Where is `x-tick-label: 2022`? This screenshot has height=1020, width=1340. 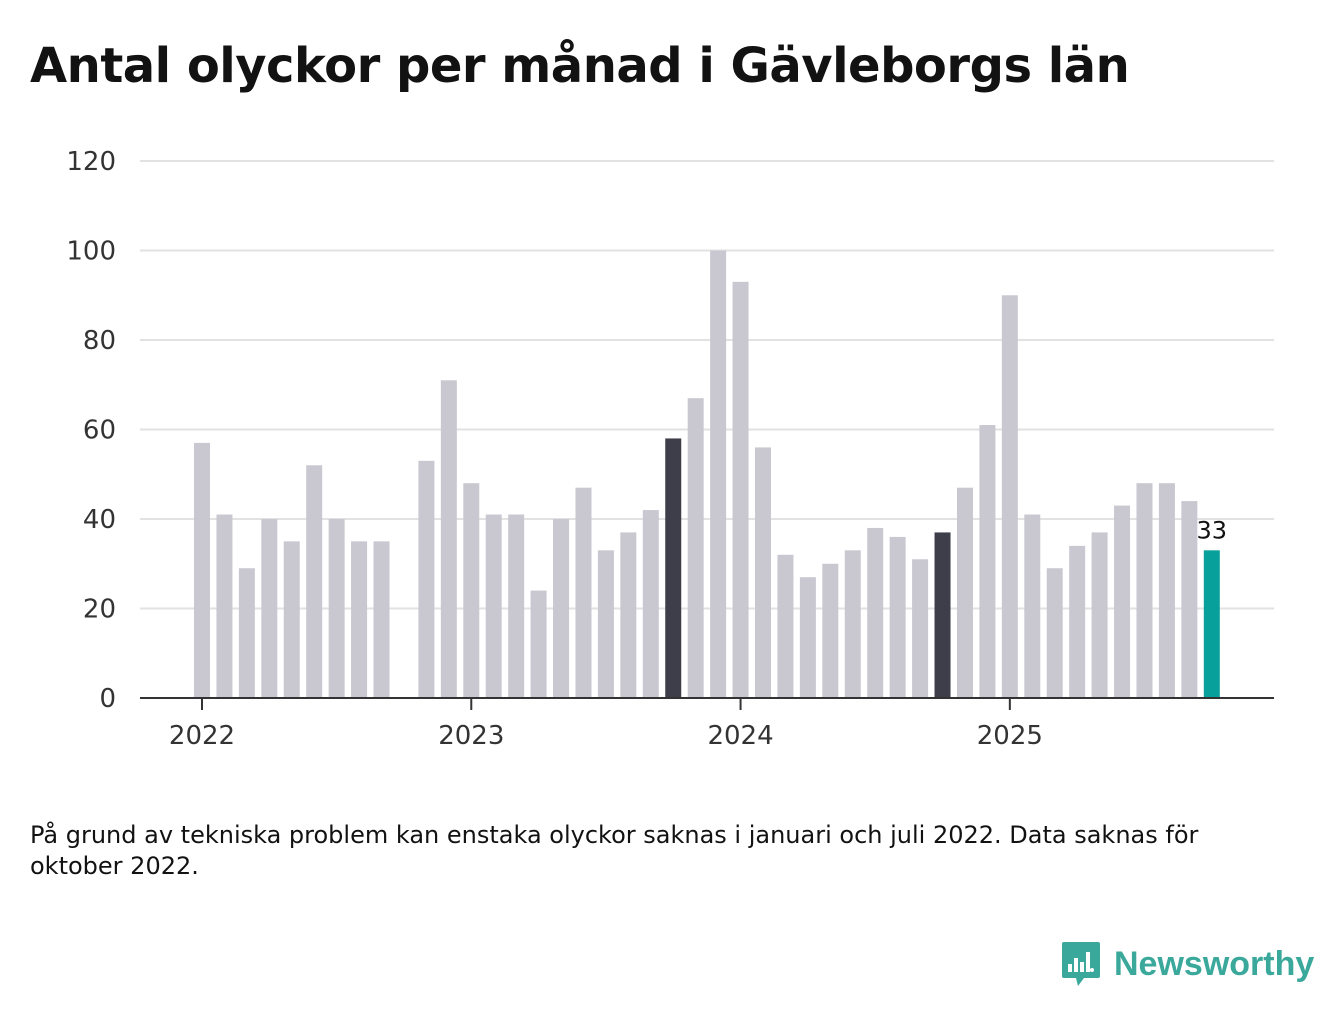 x-tick-label: 2022 is located at coordinates (202, 736).